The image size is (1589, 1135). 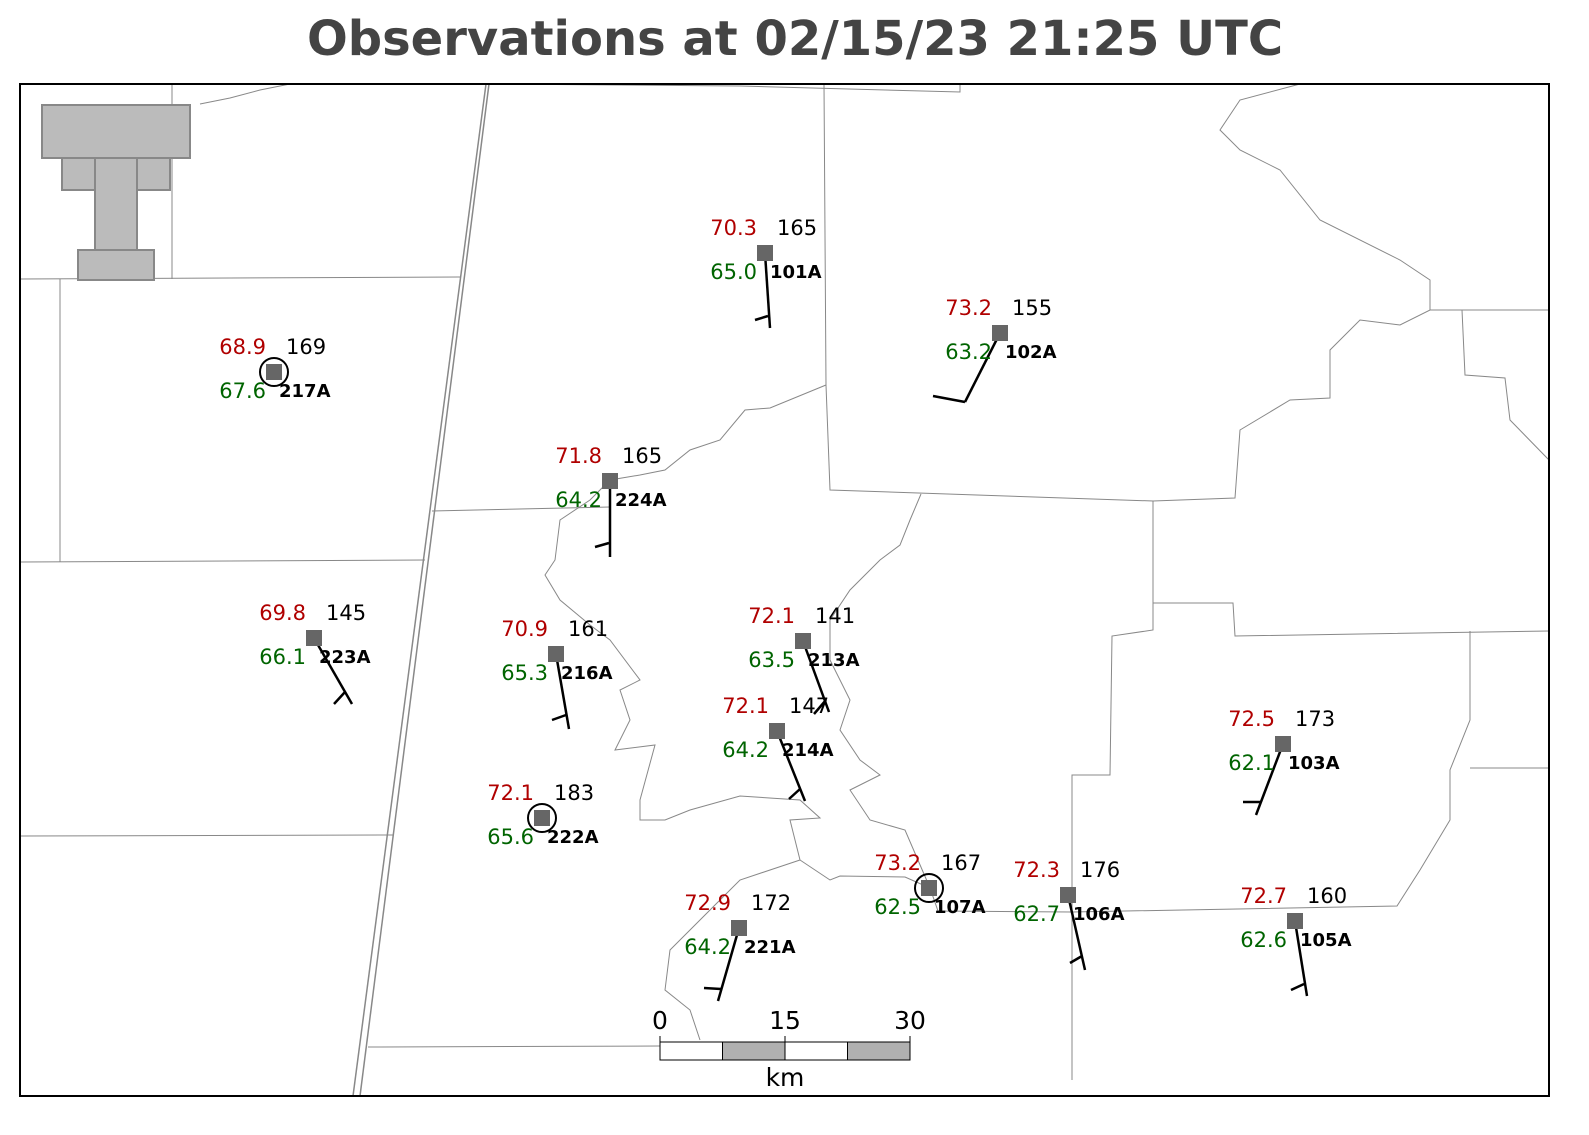 What do you see at coordinates (1296, 940) in the screenshot?
I see `station: 72.7 160 62.6 105A` at bounding box center [1296, 940].